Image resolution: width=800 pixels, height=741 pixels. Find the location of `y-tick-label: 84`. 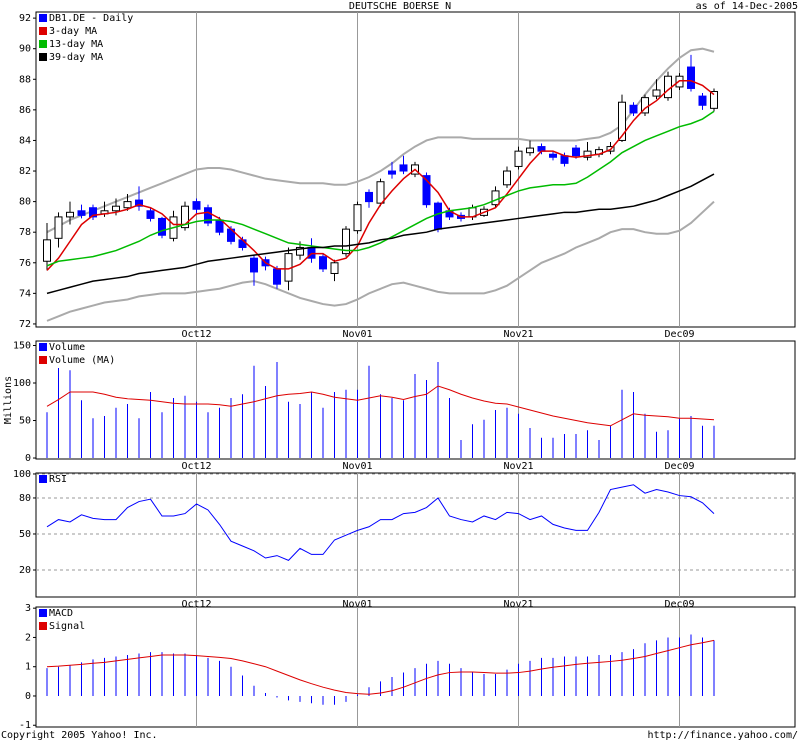

y-tick-label: 84 is located at coordinates (25, 140).